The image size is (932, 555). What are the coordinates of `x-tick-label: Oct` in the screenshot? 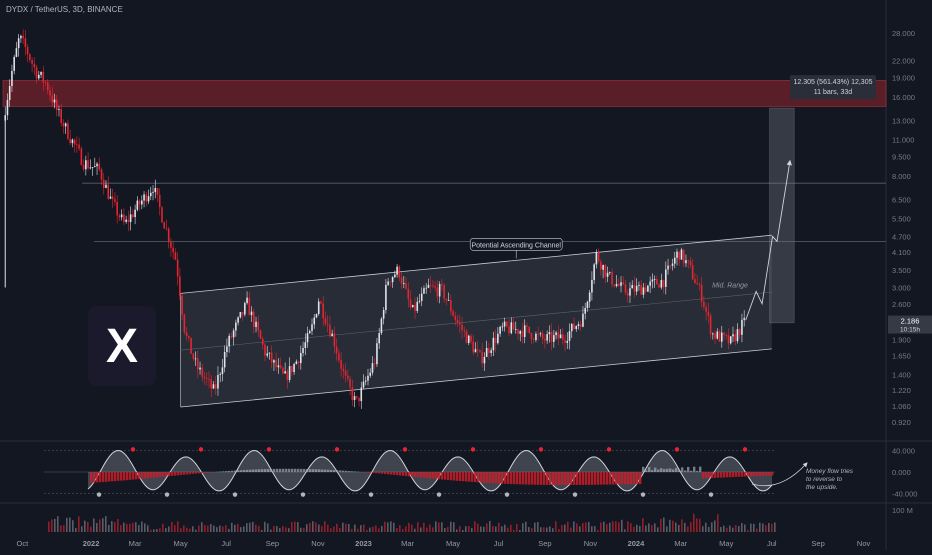 It's located at (23, 543).